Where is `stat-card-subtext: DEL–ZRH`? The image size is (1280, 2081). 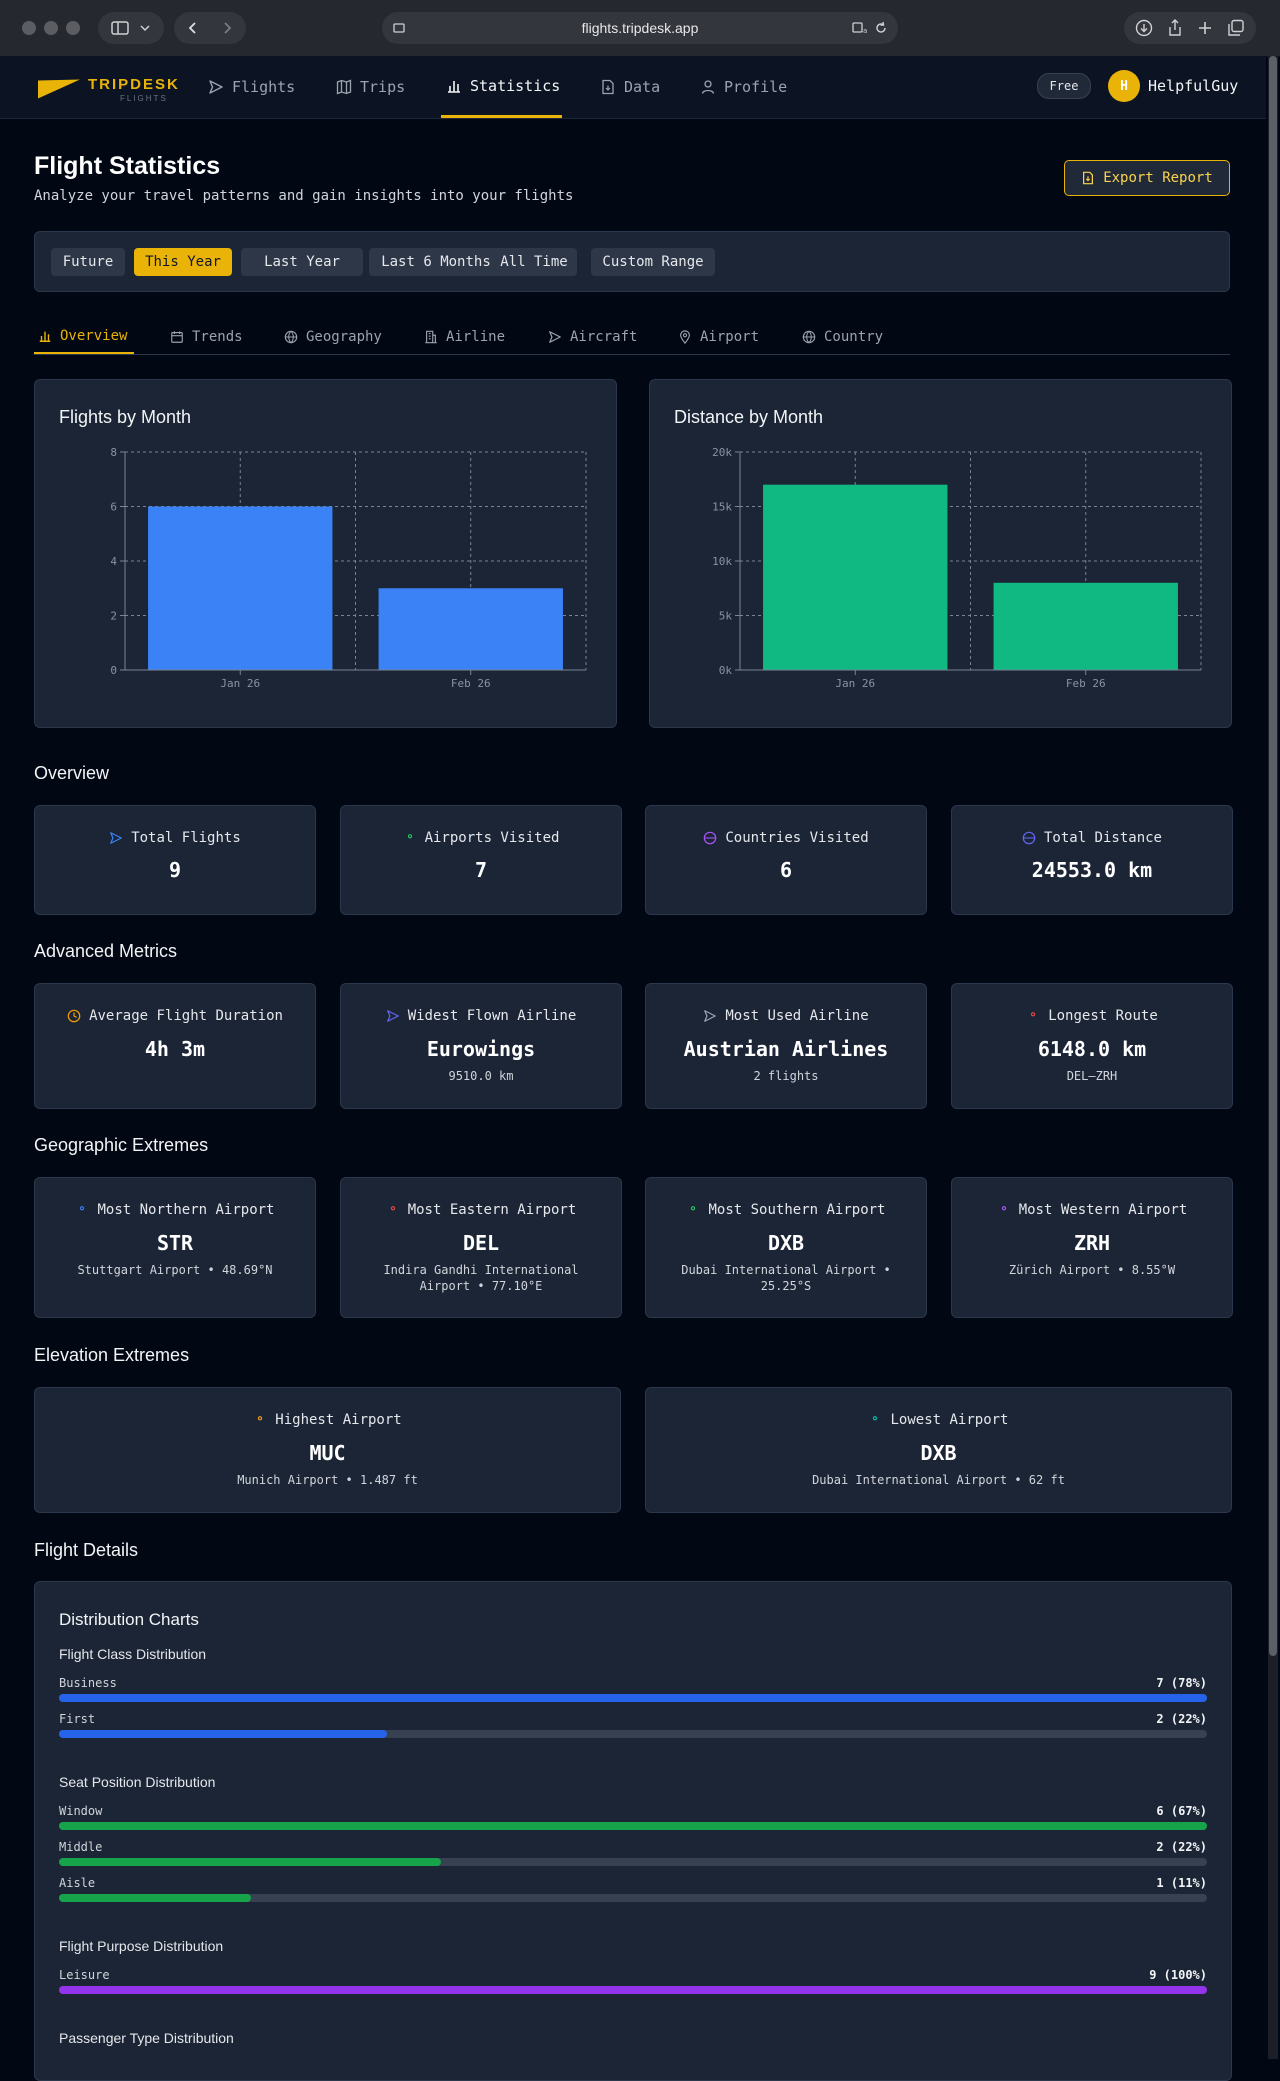 stat-card-subtext: DEL–ZRH is located at coordinates (1092, 1076).